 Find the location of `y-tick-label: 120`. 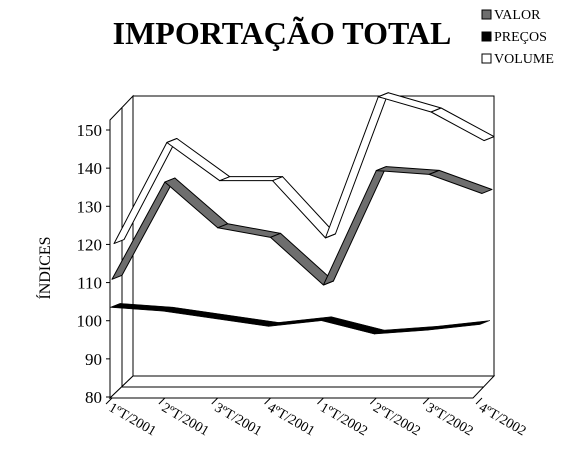

y-tick-label: 120 is located at coordinates (90, 244).